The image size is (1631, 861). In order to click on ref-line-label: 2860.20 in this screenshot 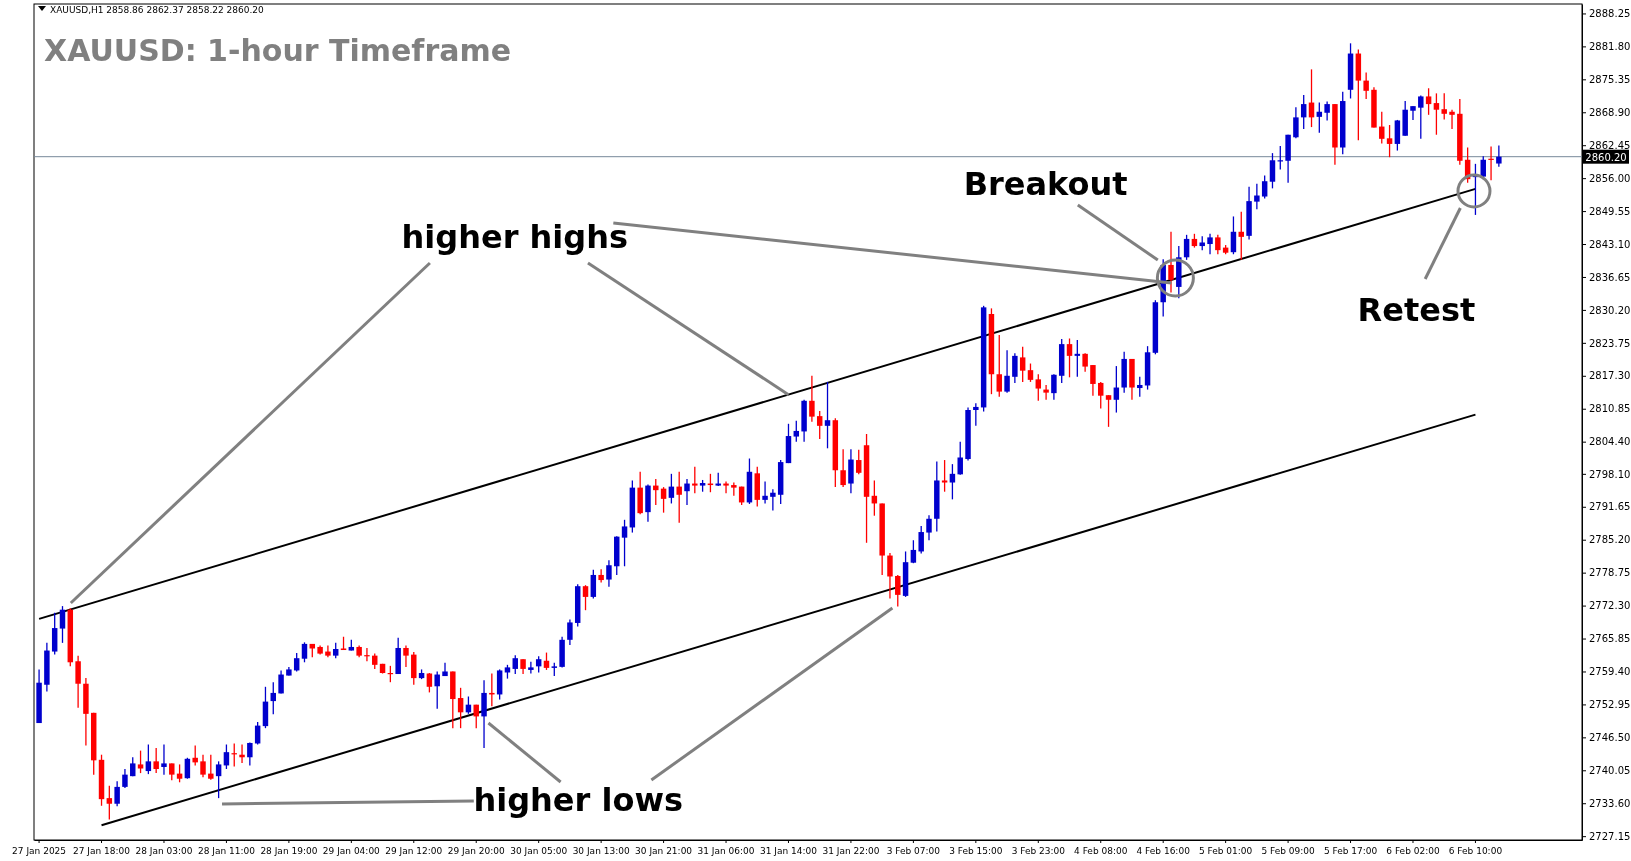, I will do `click(1606, 157)`.